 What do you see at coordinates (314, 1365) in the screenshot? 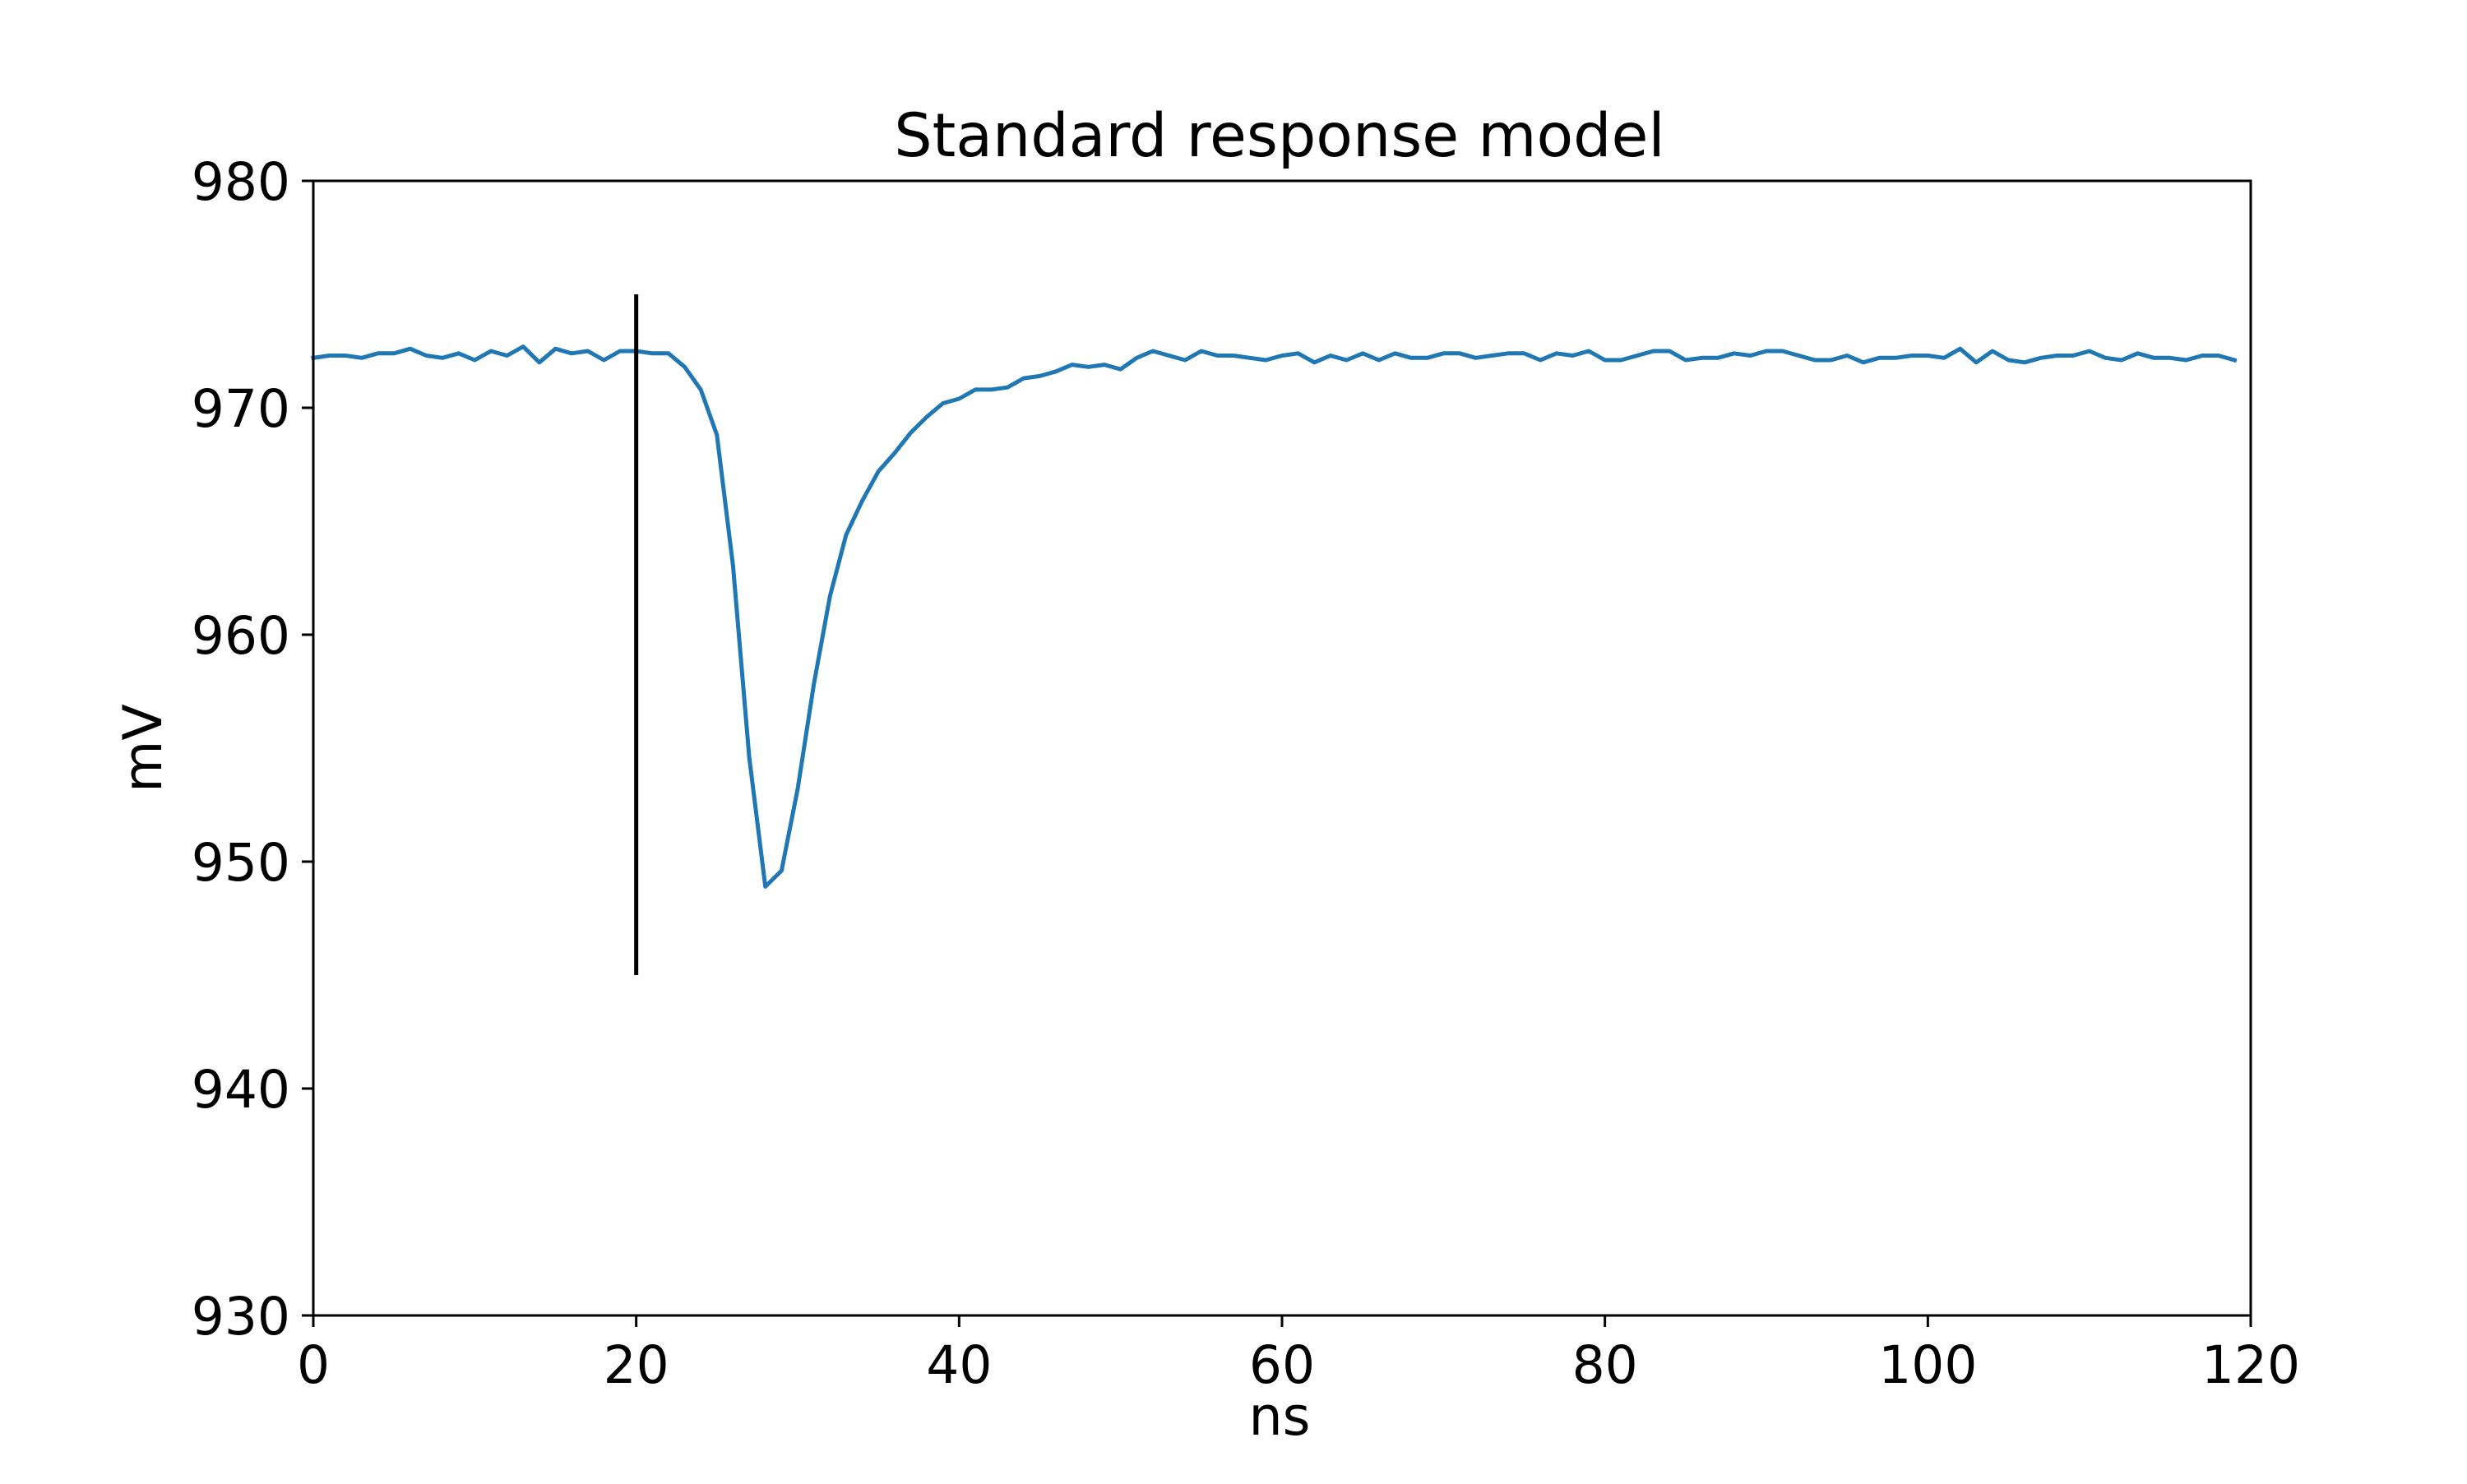
I see `x-tick-label: 0` at bounding box center [314, 1365].